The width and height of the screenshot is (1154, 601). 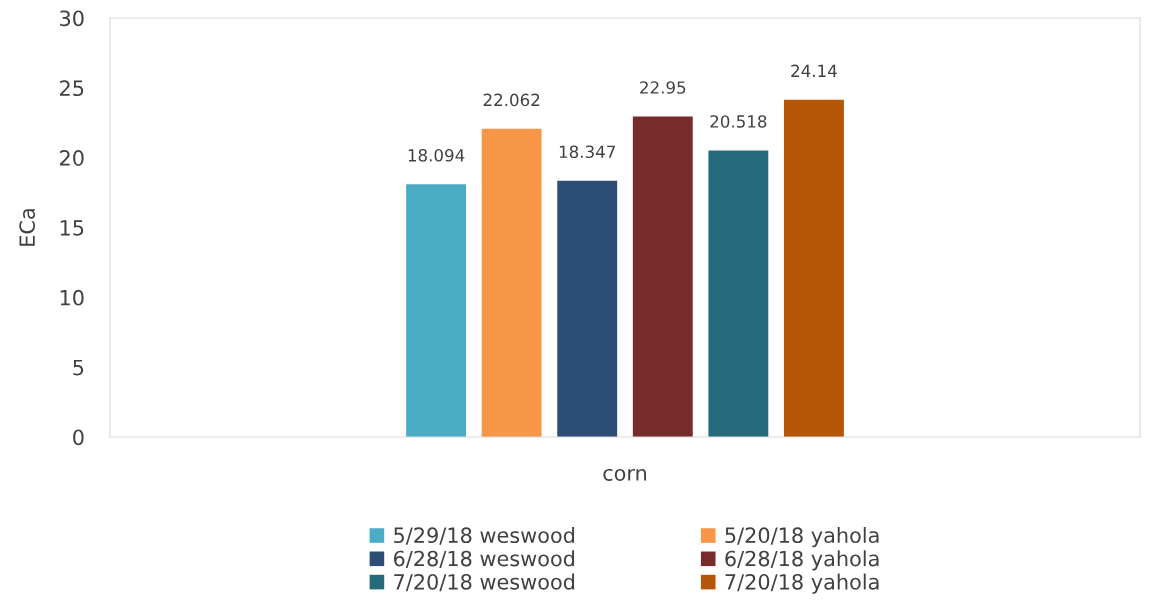 I want to click on data-label: 22.062, so click(x=511, y=100).